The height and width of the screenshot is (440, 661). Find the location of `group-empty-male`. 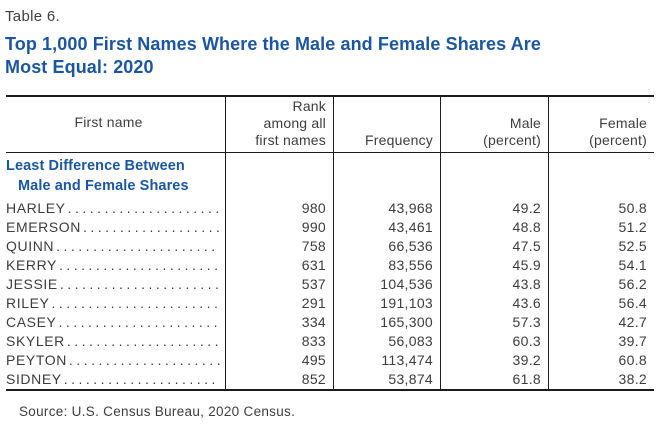

group-empty-male is located at coordinates (494, 176).